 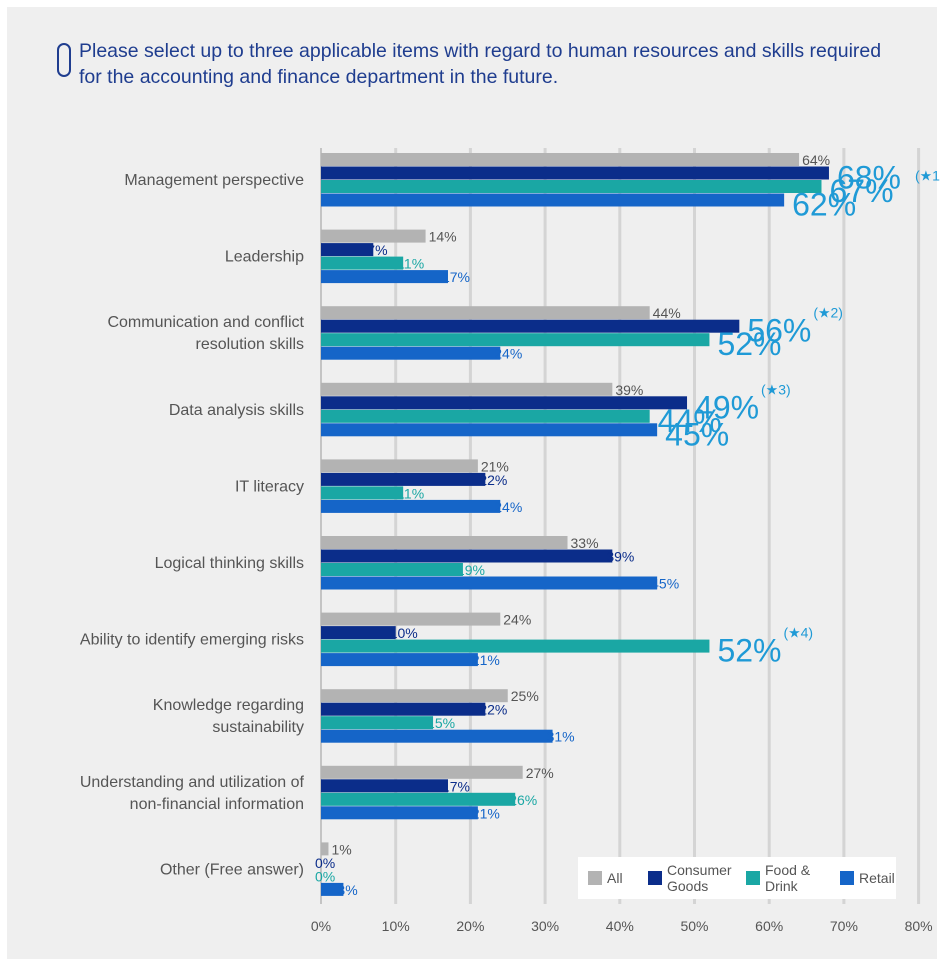 What do you see at coordinates (525, 696) in the screenshot?
I see `data-label: 25%` at bounding box center [525, 696].